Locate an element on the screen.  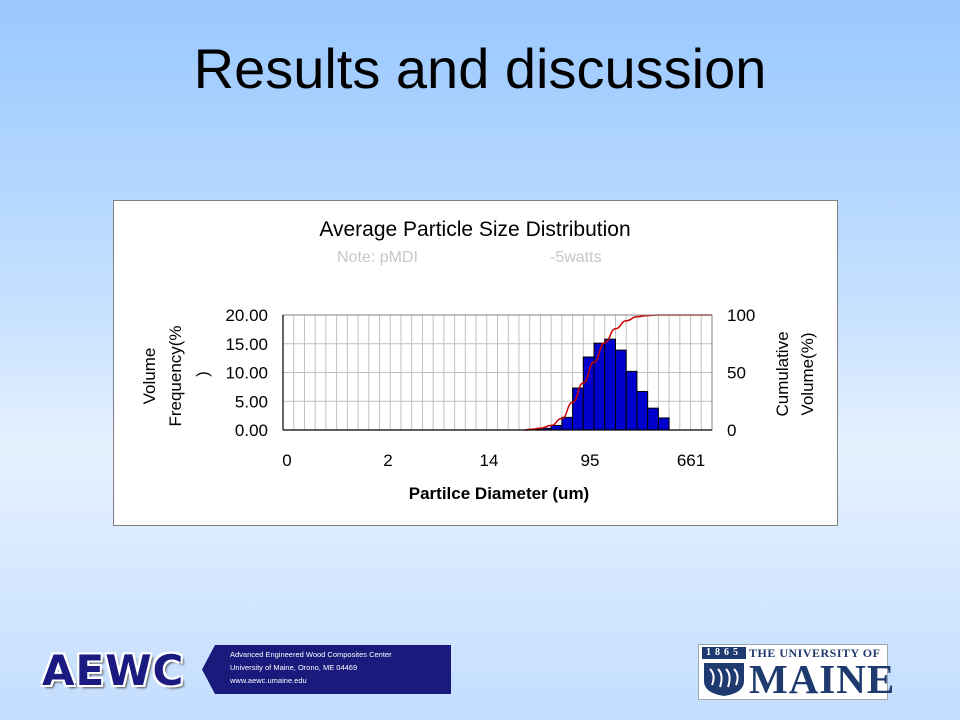
x-tick-label: 661 is located at coordinates (691, 460).